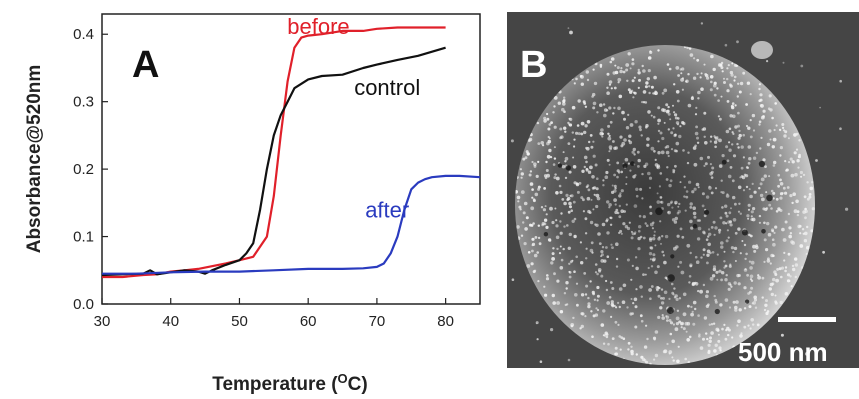  I want to click on scale-bar, so click(807, 319).